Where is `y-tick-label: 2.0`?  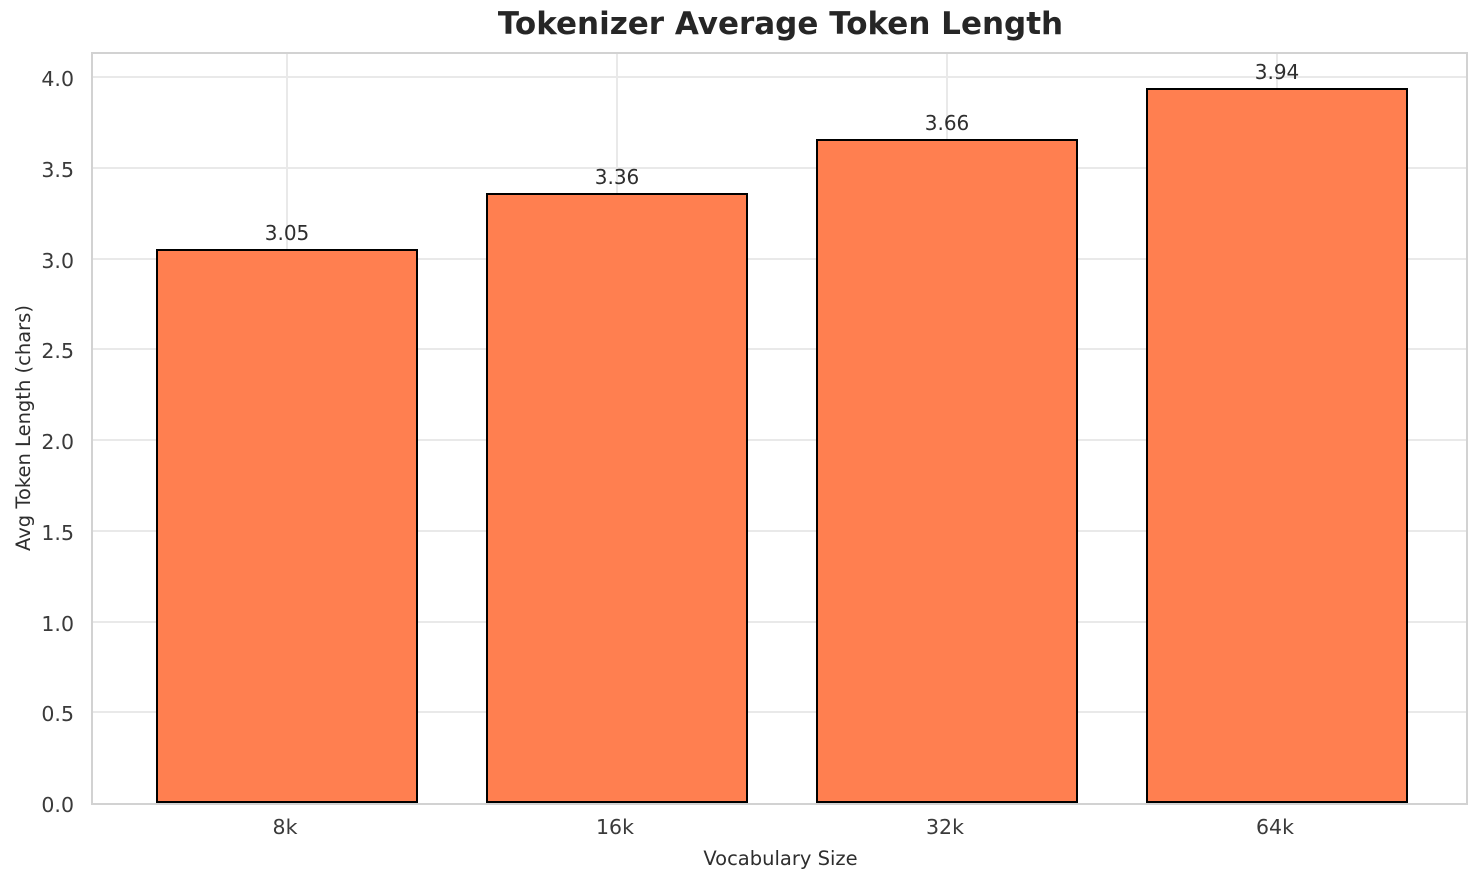 y-tick-label: 2.0 is located at coordinates (57, 442).